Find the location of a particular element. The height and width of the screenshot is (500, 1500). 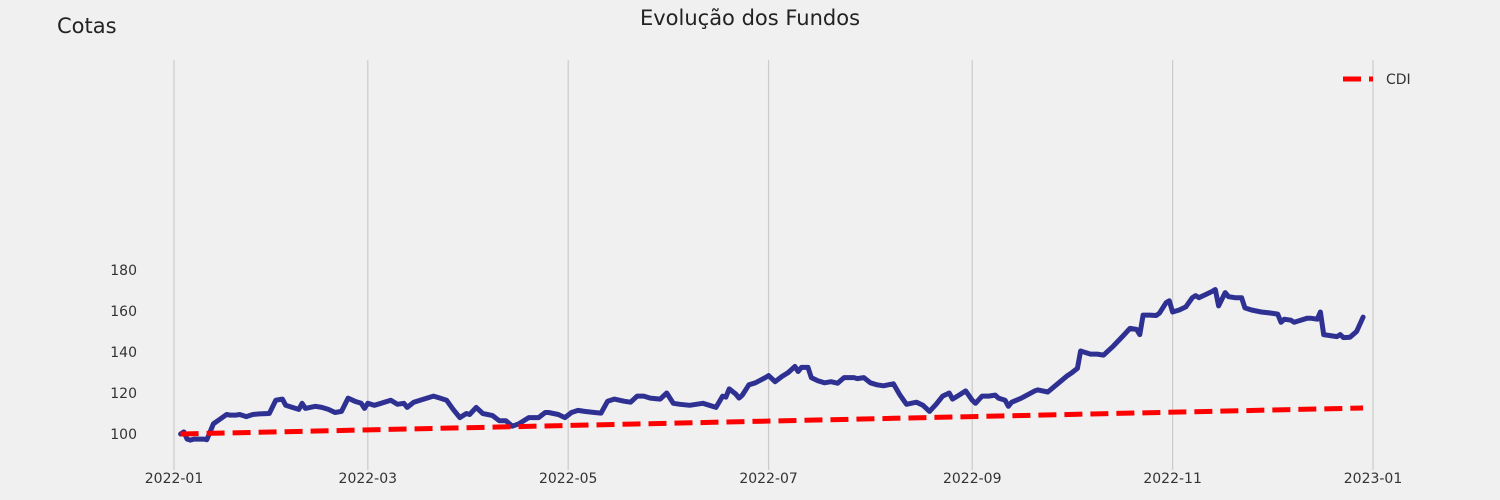

x-tick-label: 2022-07 is located at coordinates (768, 479).